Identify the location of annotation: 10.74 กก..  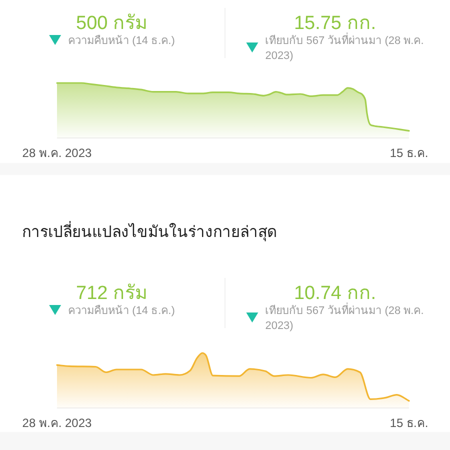
(335, 293).